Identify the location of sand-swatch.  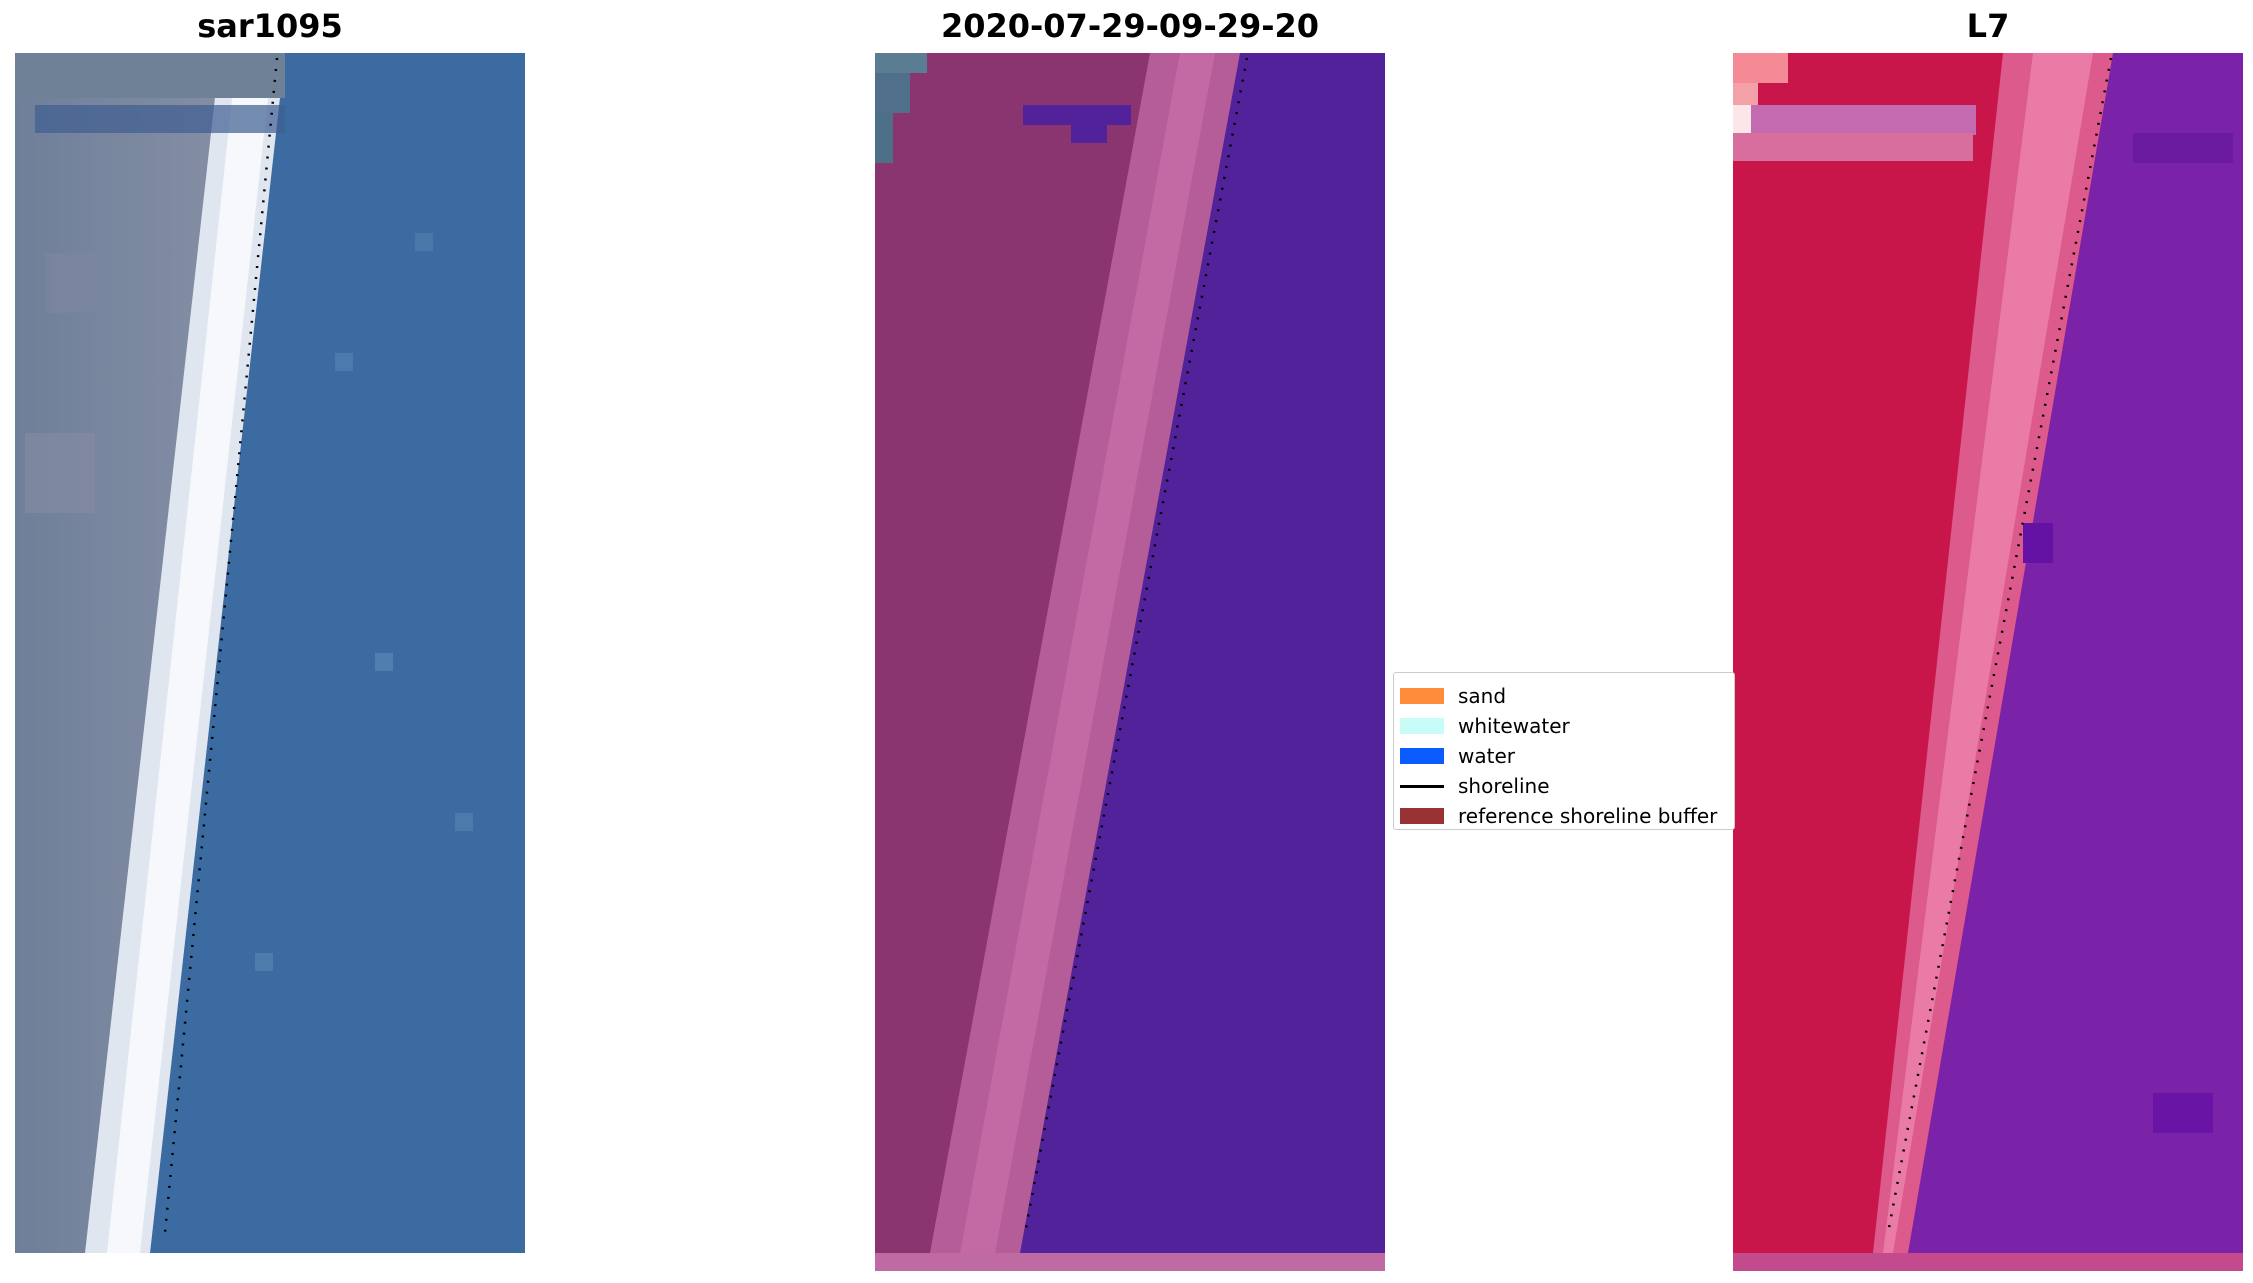
(1422, 696).